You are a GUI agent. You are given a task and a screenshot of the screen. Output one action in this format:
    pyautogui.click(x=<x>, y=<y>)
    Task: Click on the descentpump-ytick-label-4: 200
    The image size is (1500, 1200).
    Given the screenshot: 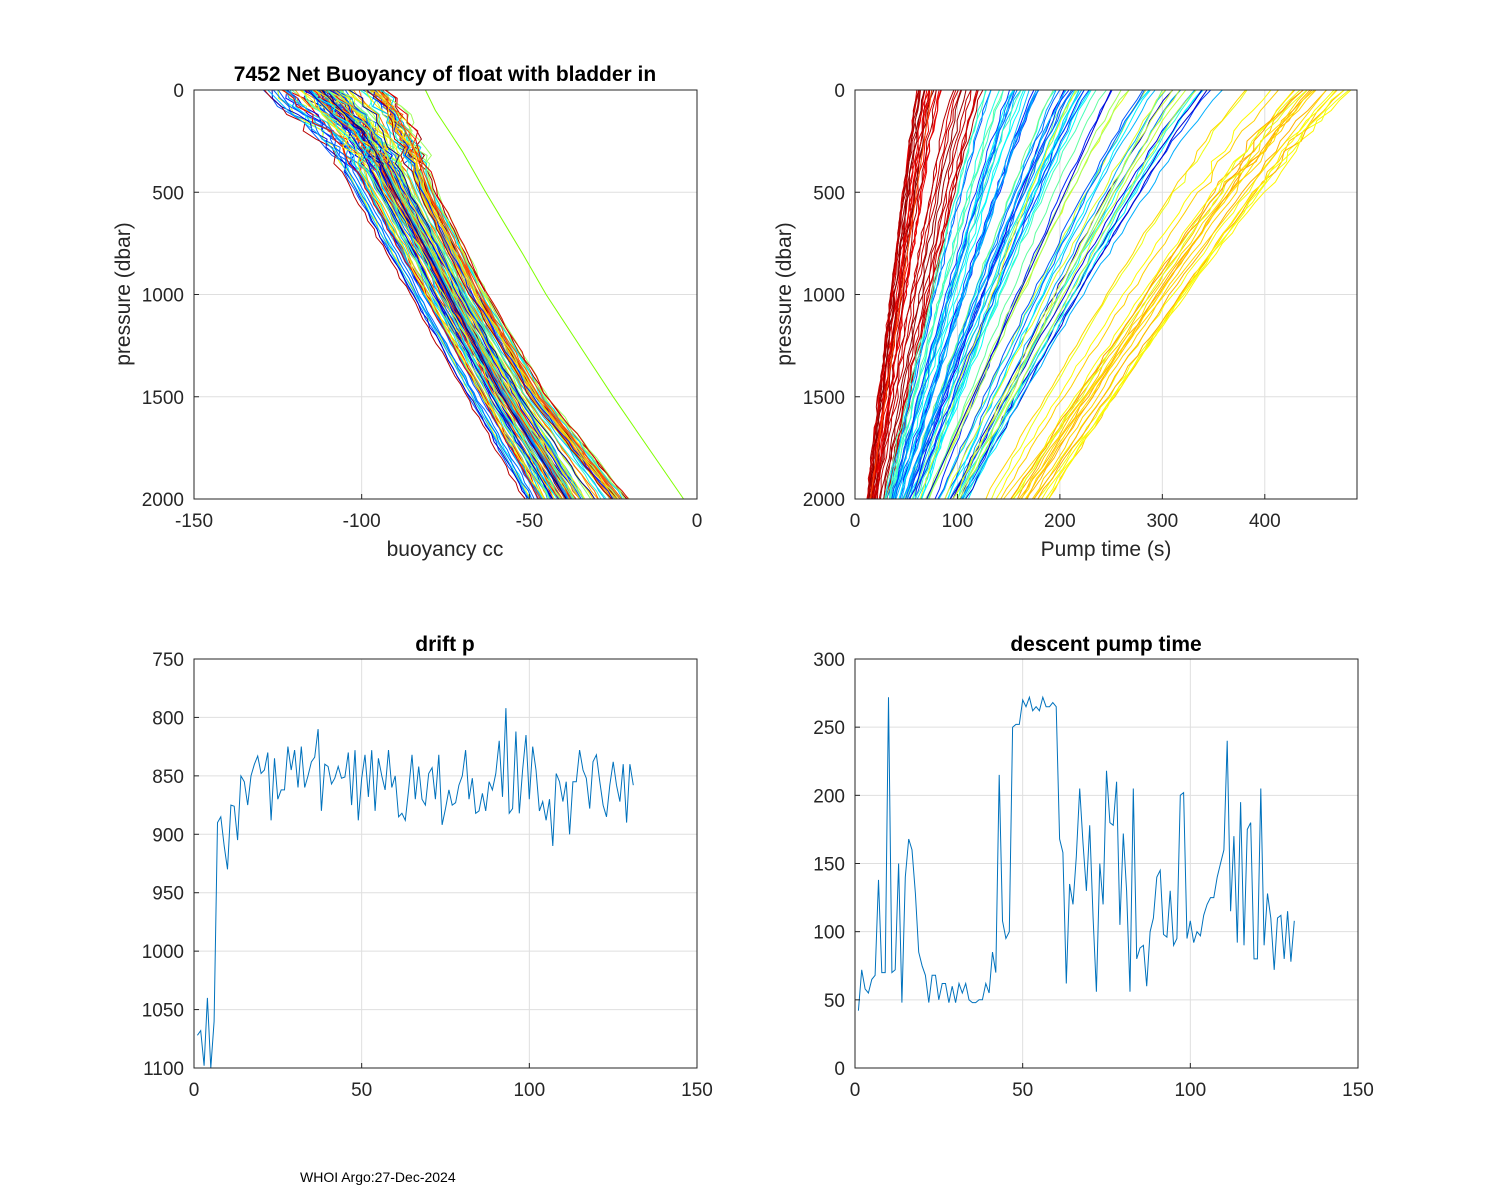 What is the action you would take?
    pyautogui.click(x=829, y=796)
    